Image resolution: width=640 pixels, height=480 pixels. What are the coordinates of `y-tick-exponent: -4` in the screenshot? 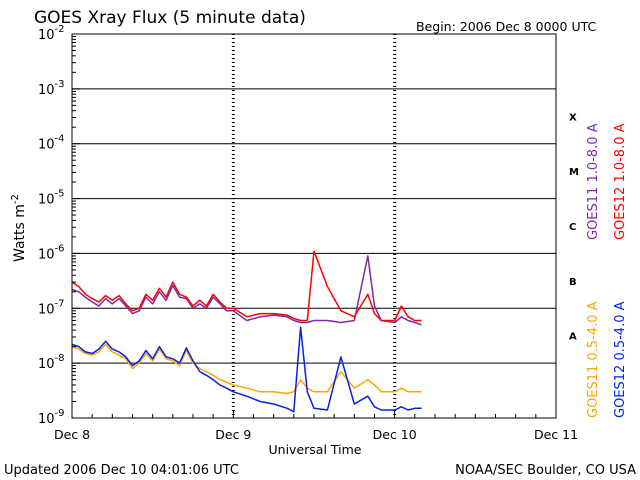 It's located at (60, 139).